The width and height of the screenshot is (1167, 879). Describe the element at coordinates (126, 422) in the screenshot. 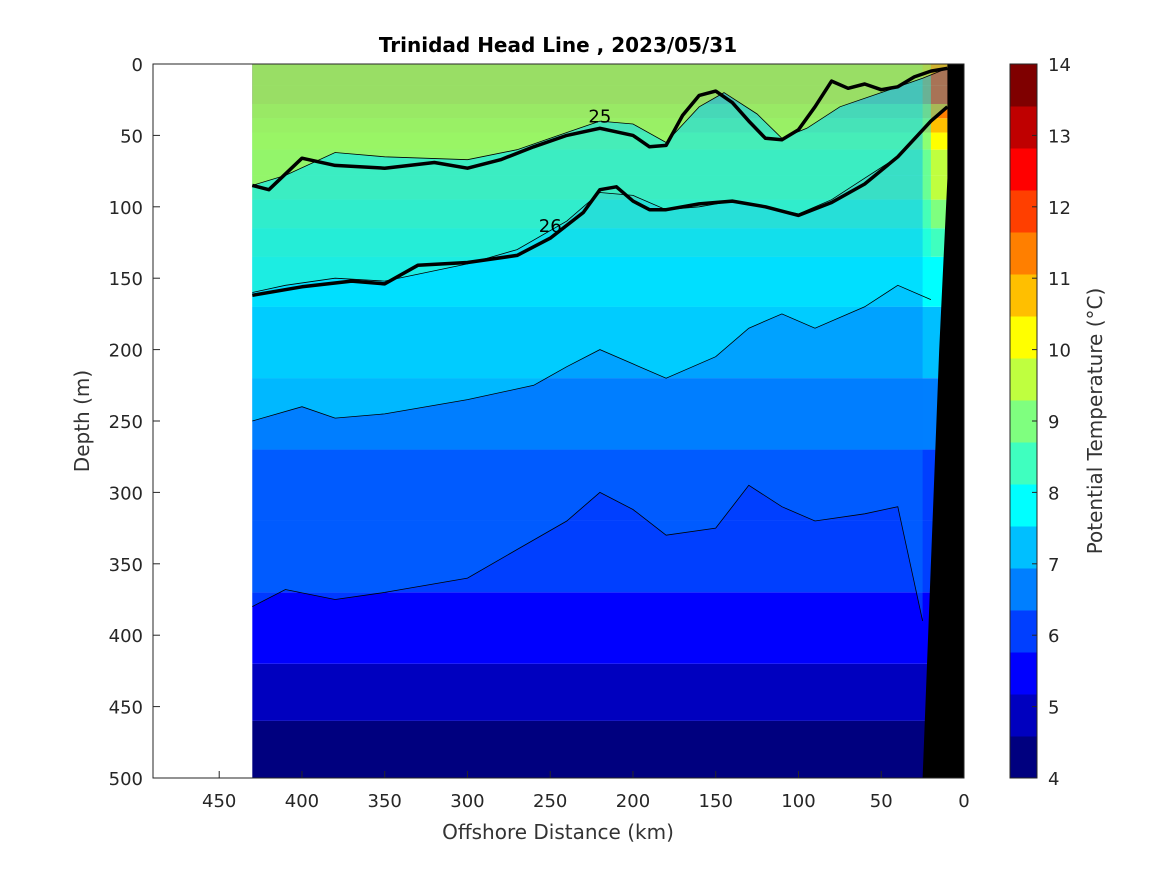

I see `y-tick-label-250: 250` at that location.